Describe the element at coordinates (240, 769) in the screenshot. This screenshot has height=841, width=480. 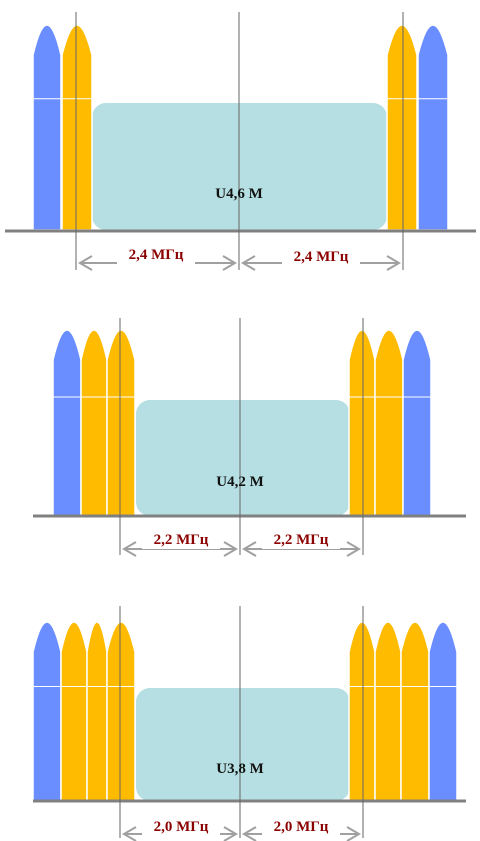
I see `band-label-3: U3,8 M` at that location.